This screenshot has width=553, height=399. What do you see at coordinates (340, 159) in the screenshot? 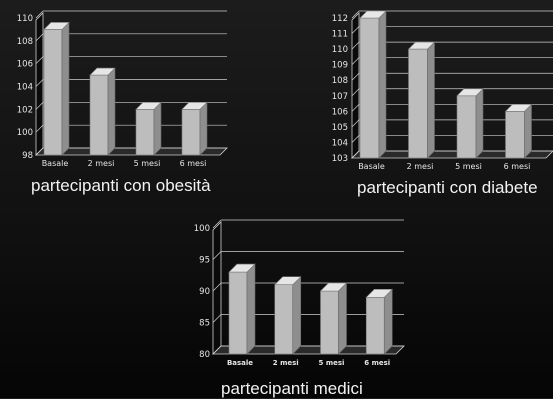
I see `y-tick-label-diabetes: 103` at bounding box center [340, 159].